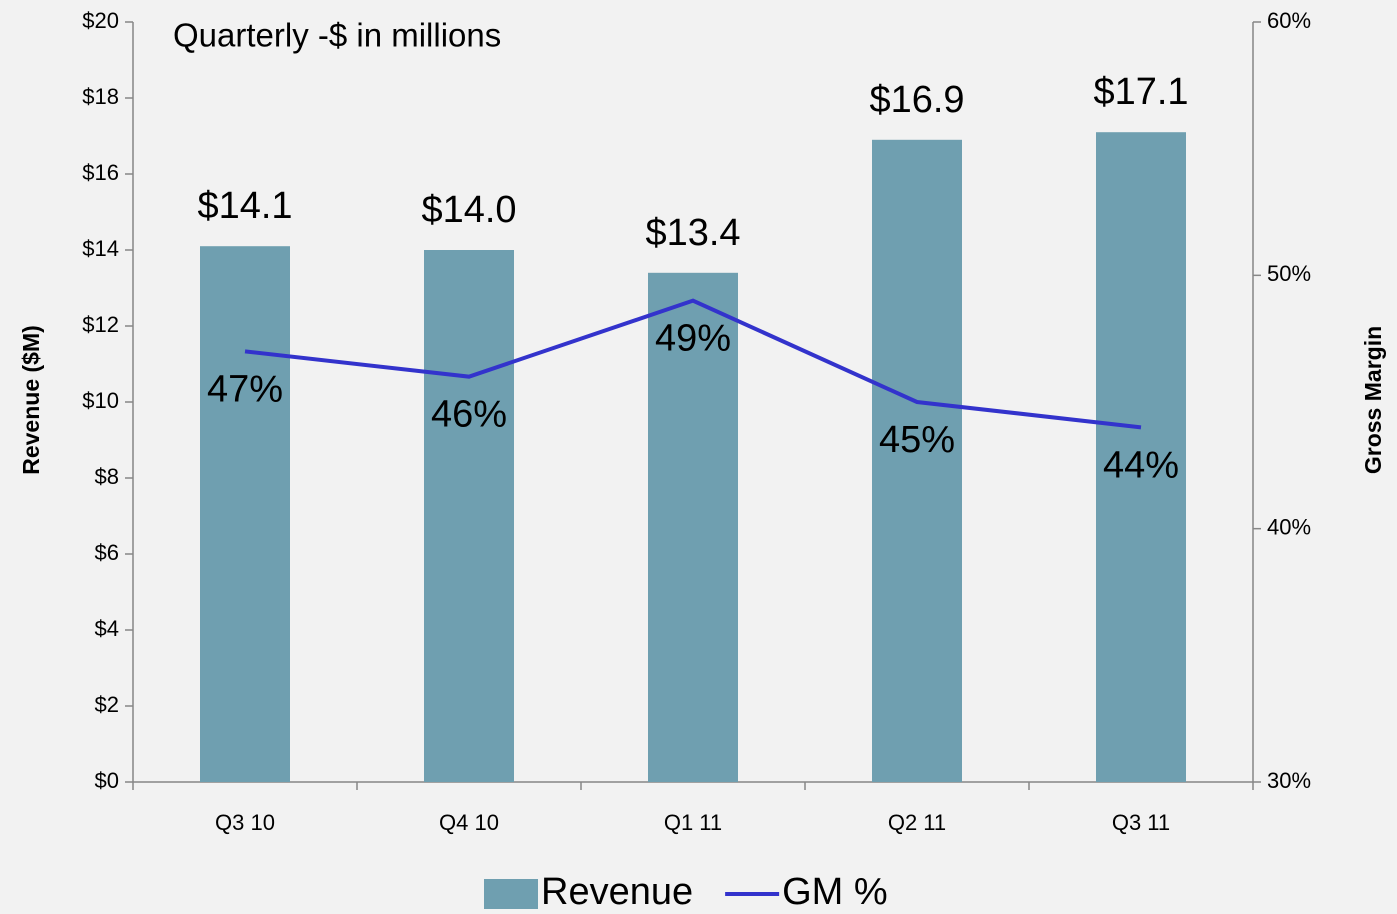 Image resolution: width=1397 pixels, height=914 pixels. I want to click on y2-tick-label: 50%, so click(1289, 273).